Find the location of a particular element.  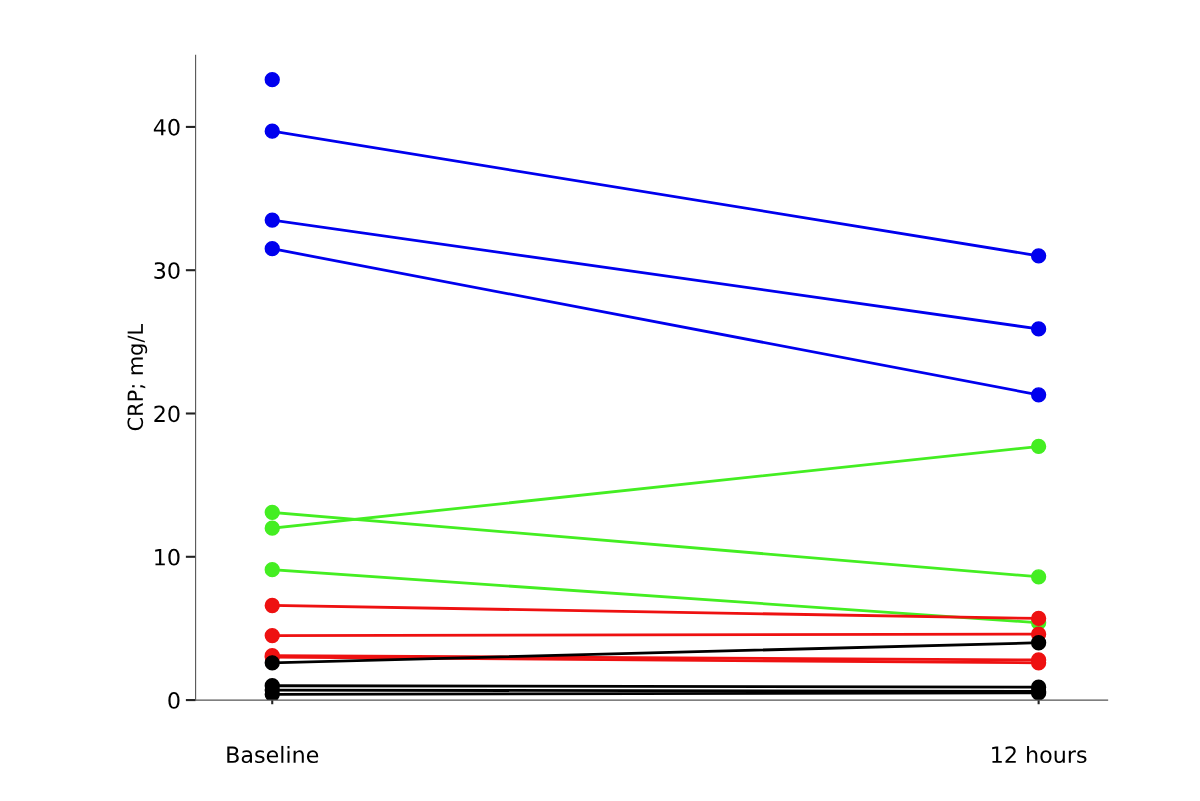

y-tick-label: 20 is located at coordinates (167, 414).